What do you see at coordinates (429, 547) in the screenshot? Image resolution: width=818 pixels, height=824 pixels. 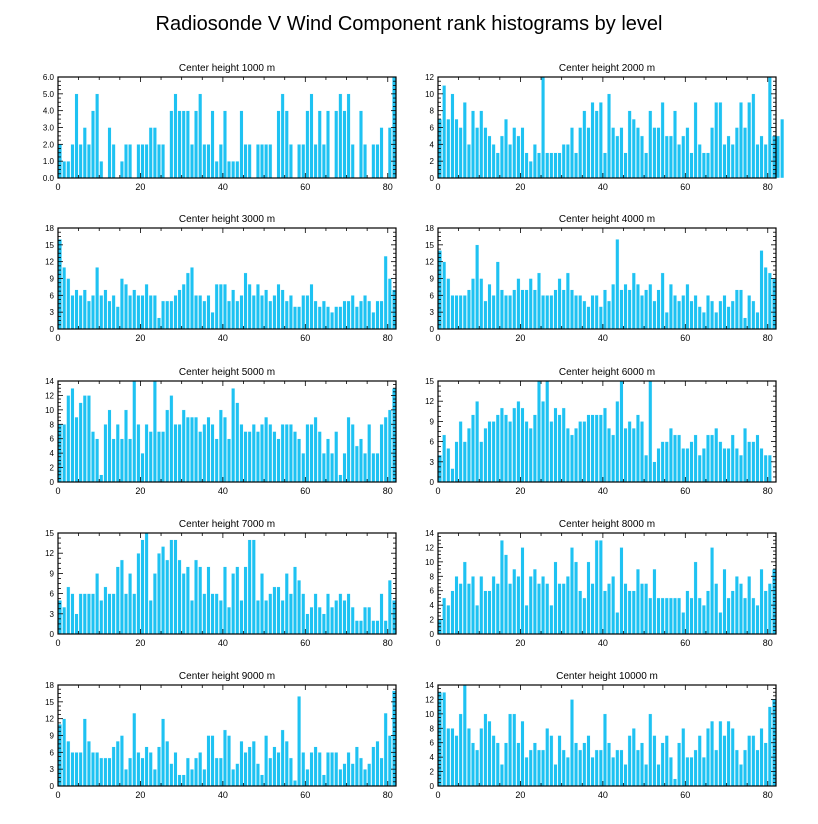 I see `y-tick-label: 12` at bounding box center [429, 547].